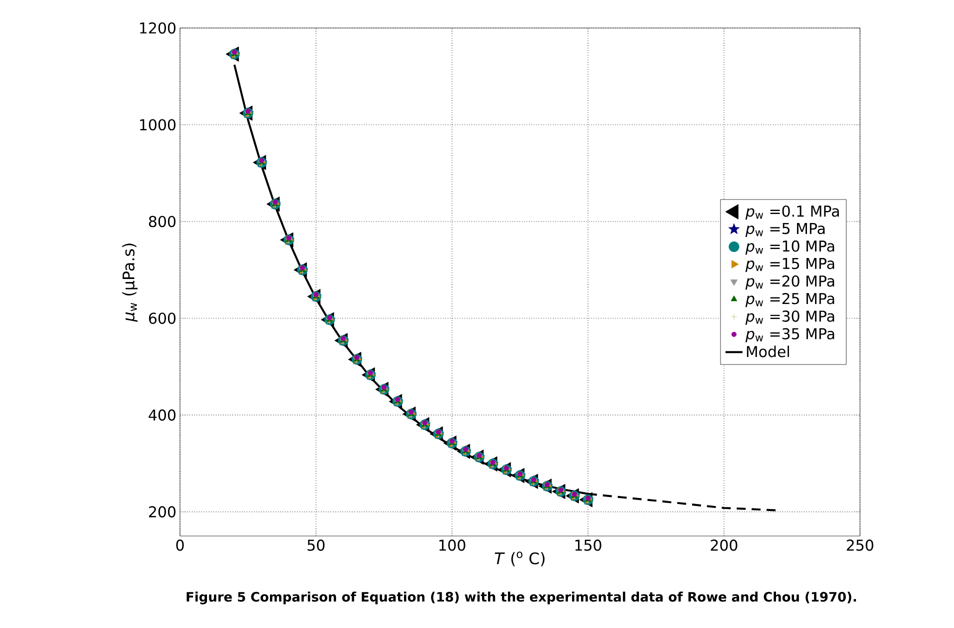 The width and height of the screenshot is (954, 628). What do you see at coordinates (162, 318) in the screenshot?
I see `y-tick-label: 600` at bounding box center [162, 318].